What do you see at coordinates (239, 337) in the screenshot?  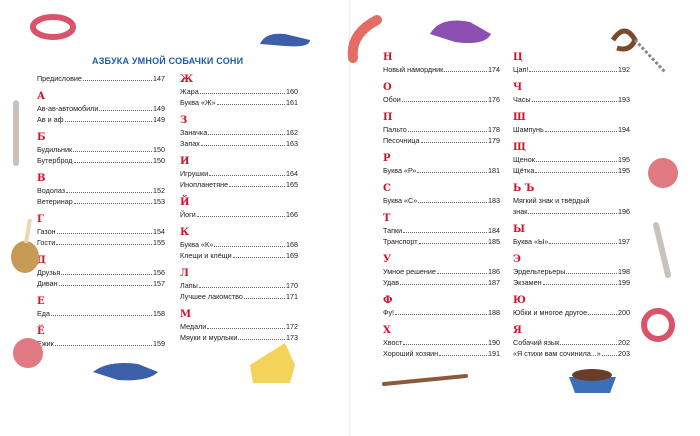 I see `toc-entry: Мяуки и мурлыки 173` at bounding box center [239, 337].